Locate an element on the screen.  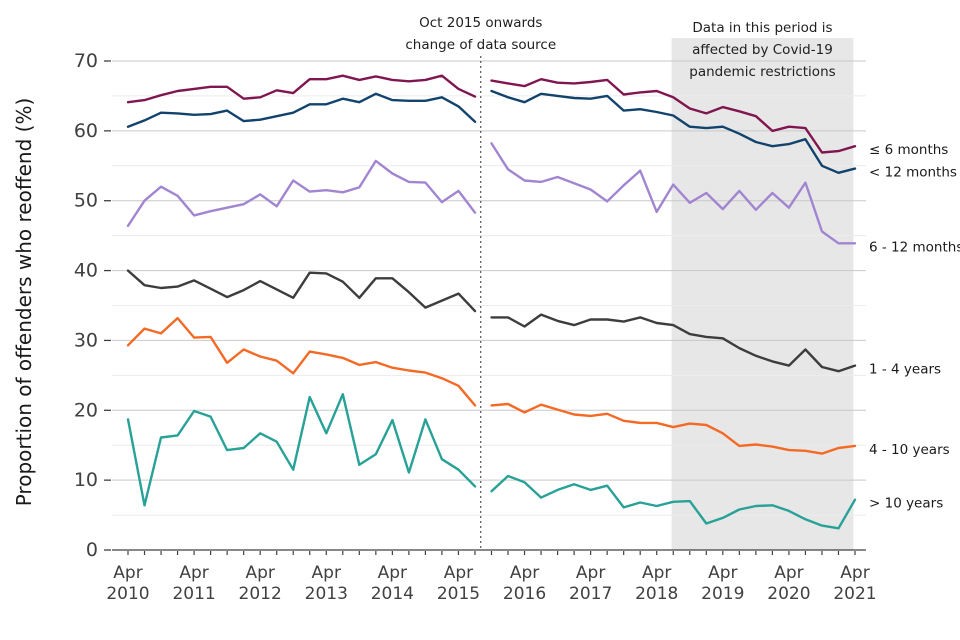
x-axis-tick-label-year: 2015 is located at coordinates (458, 594).